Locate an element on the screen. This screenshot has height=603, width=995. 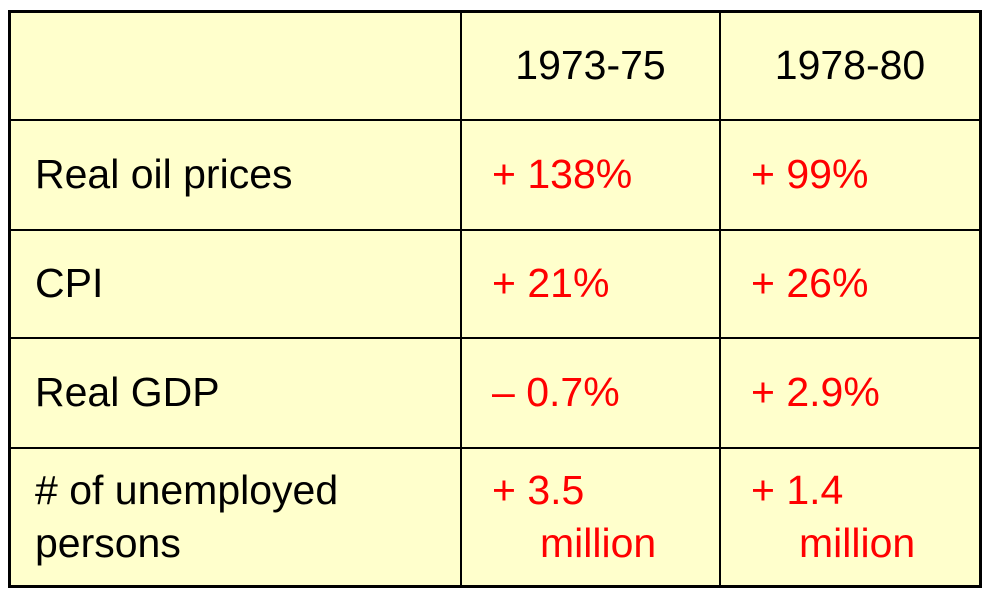
value-cell: + 21% is located at coordinates (591, 285).